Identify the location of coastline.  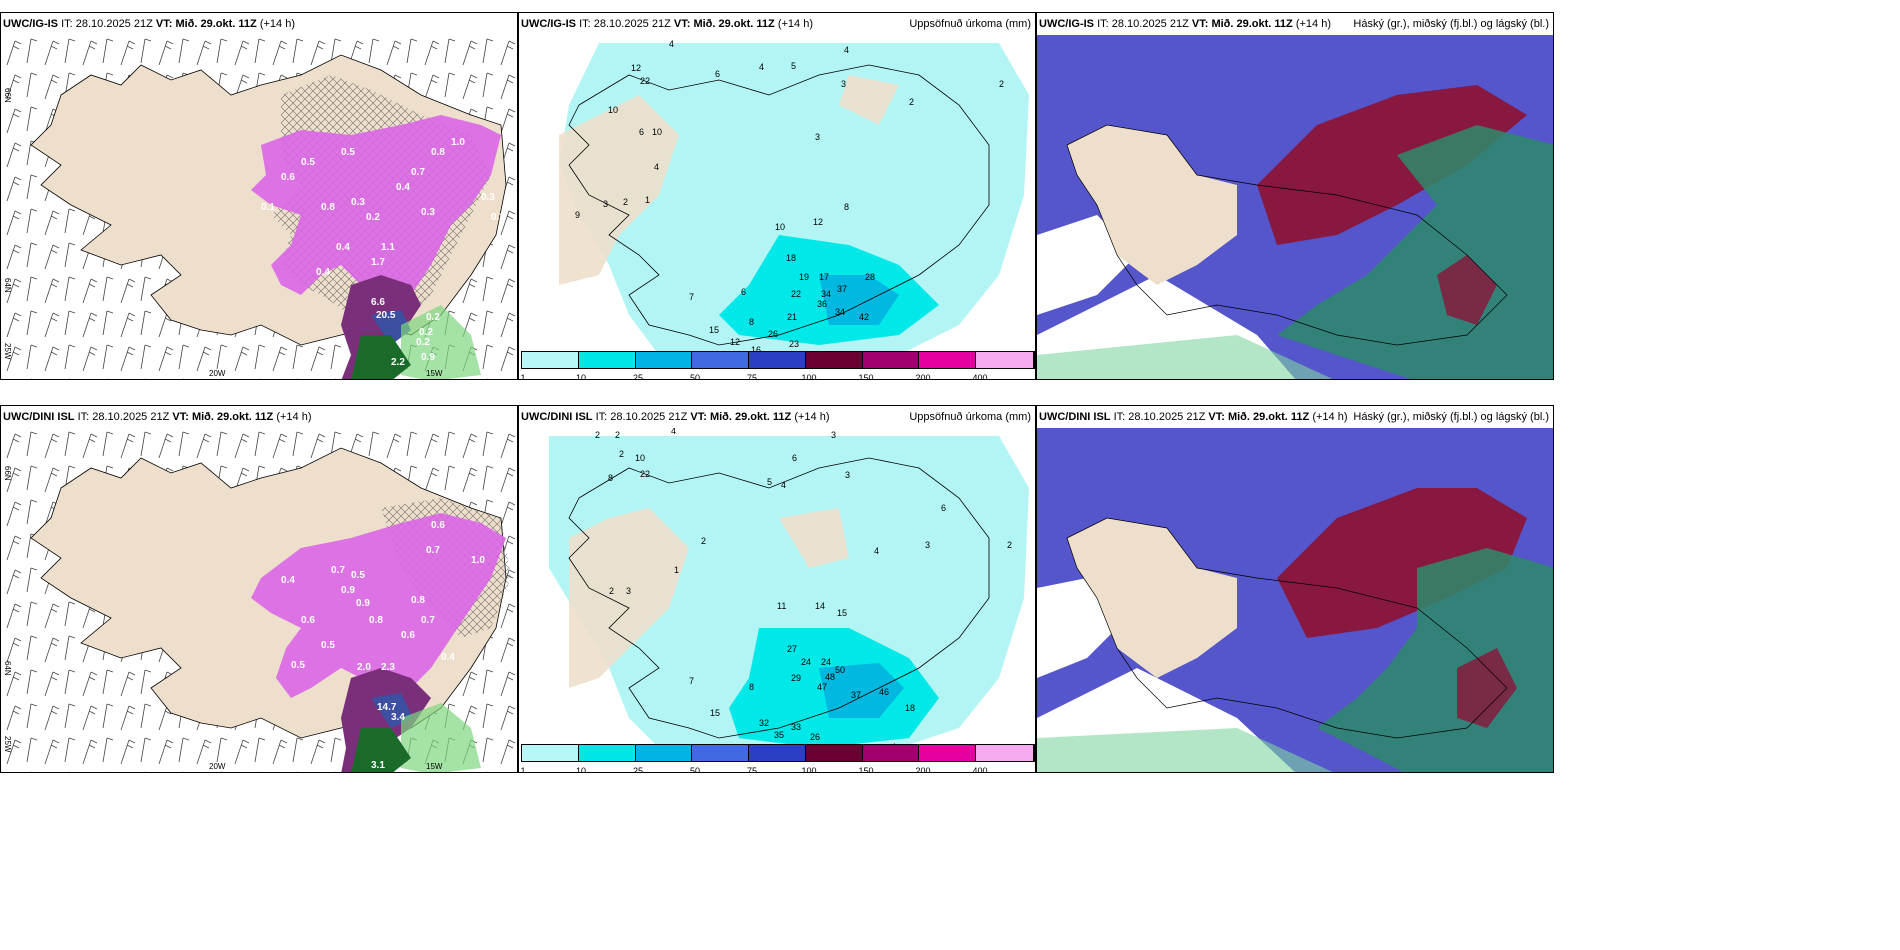
(1287, 235).